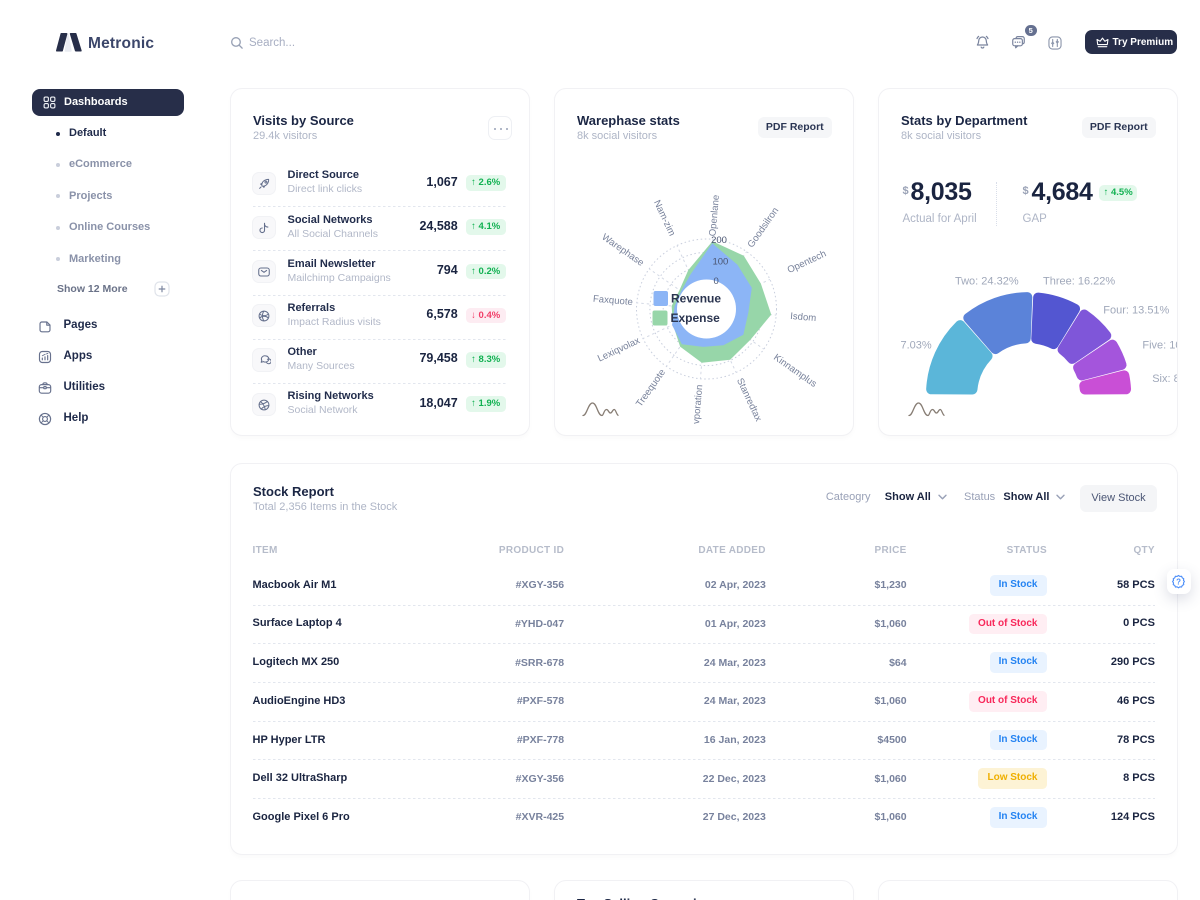 The width and height of the screenshot is (1200, 900). Describe the element at coordinates (1079, 282) in the screenshot. I see `svg-text: Three: 16.22%` at that location.